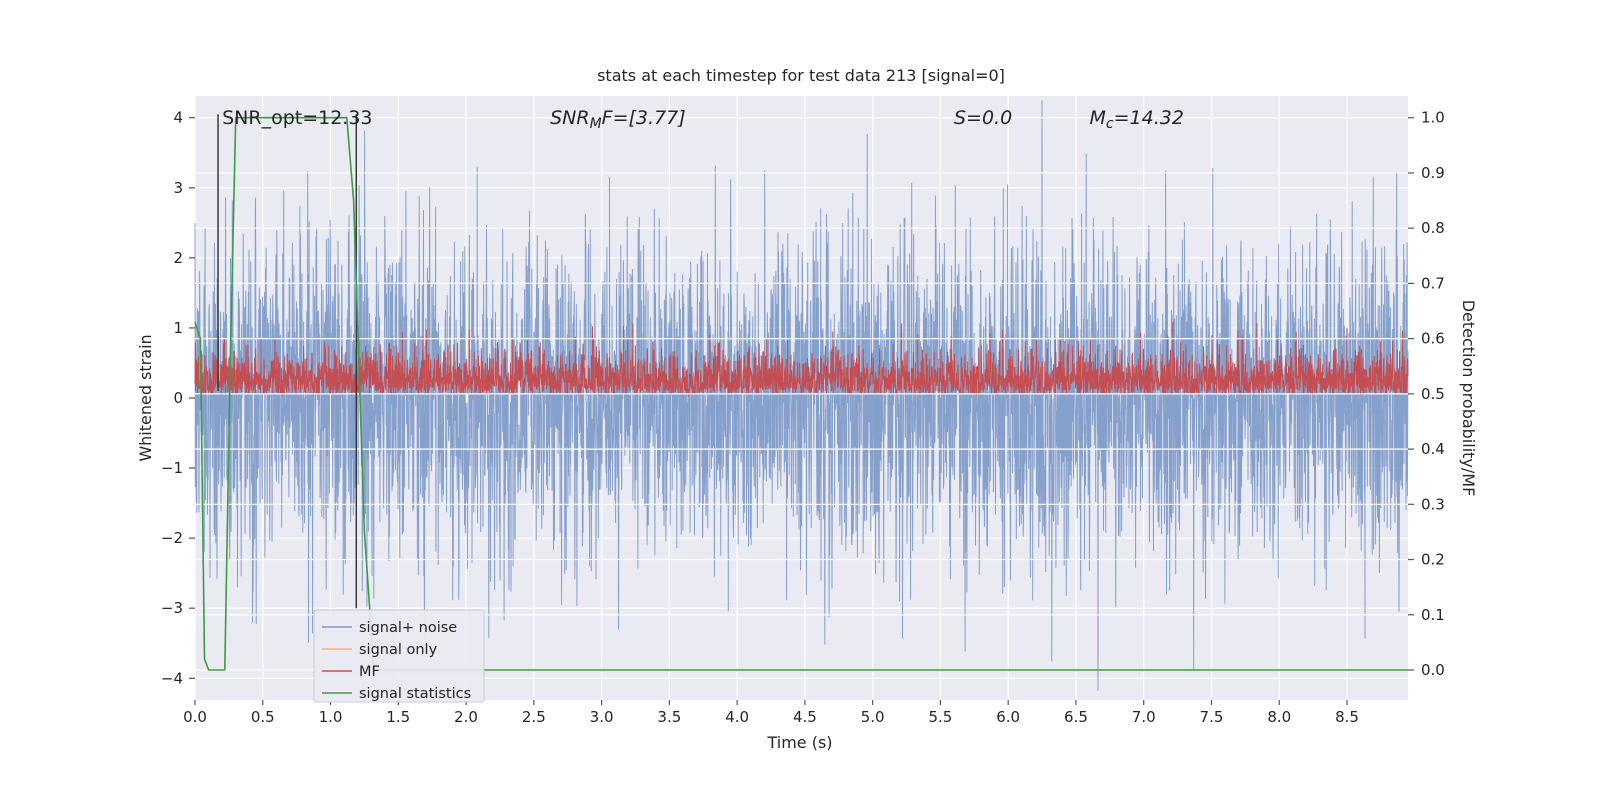  I want to click on y-tick-label-right: 0.1, so click(1433, 615).